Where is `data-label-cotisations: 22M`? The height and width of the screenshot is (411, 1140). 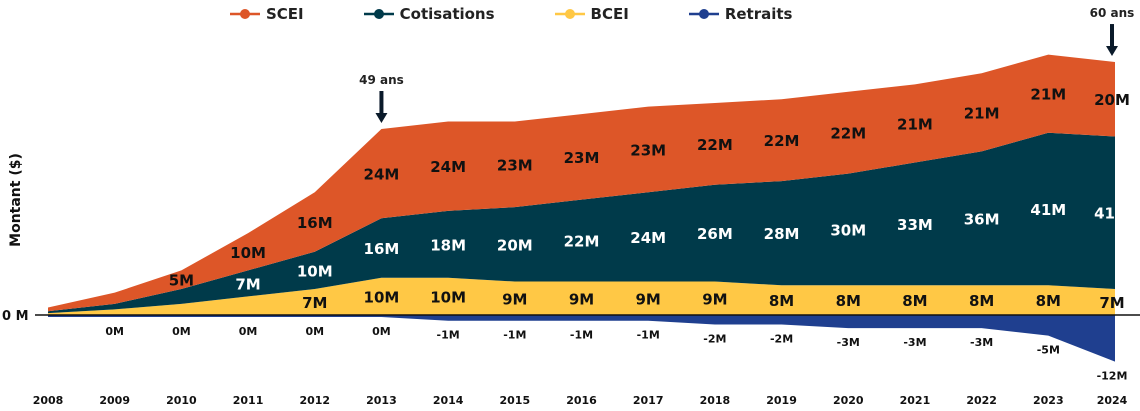 data-label-cotisations: 22M is located at coordinates (582, 242).